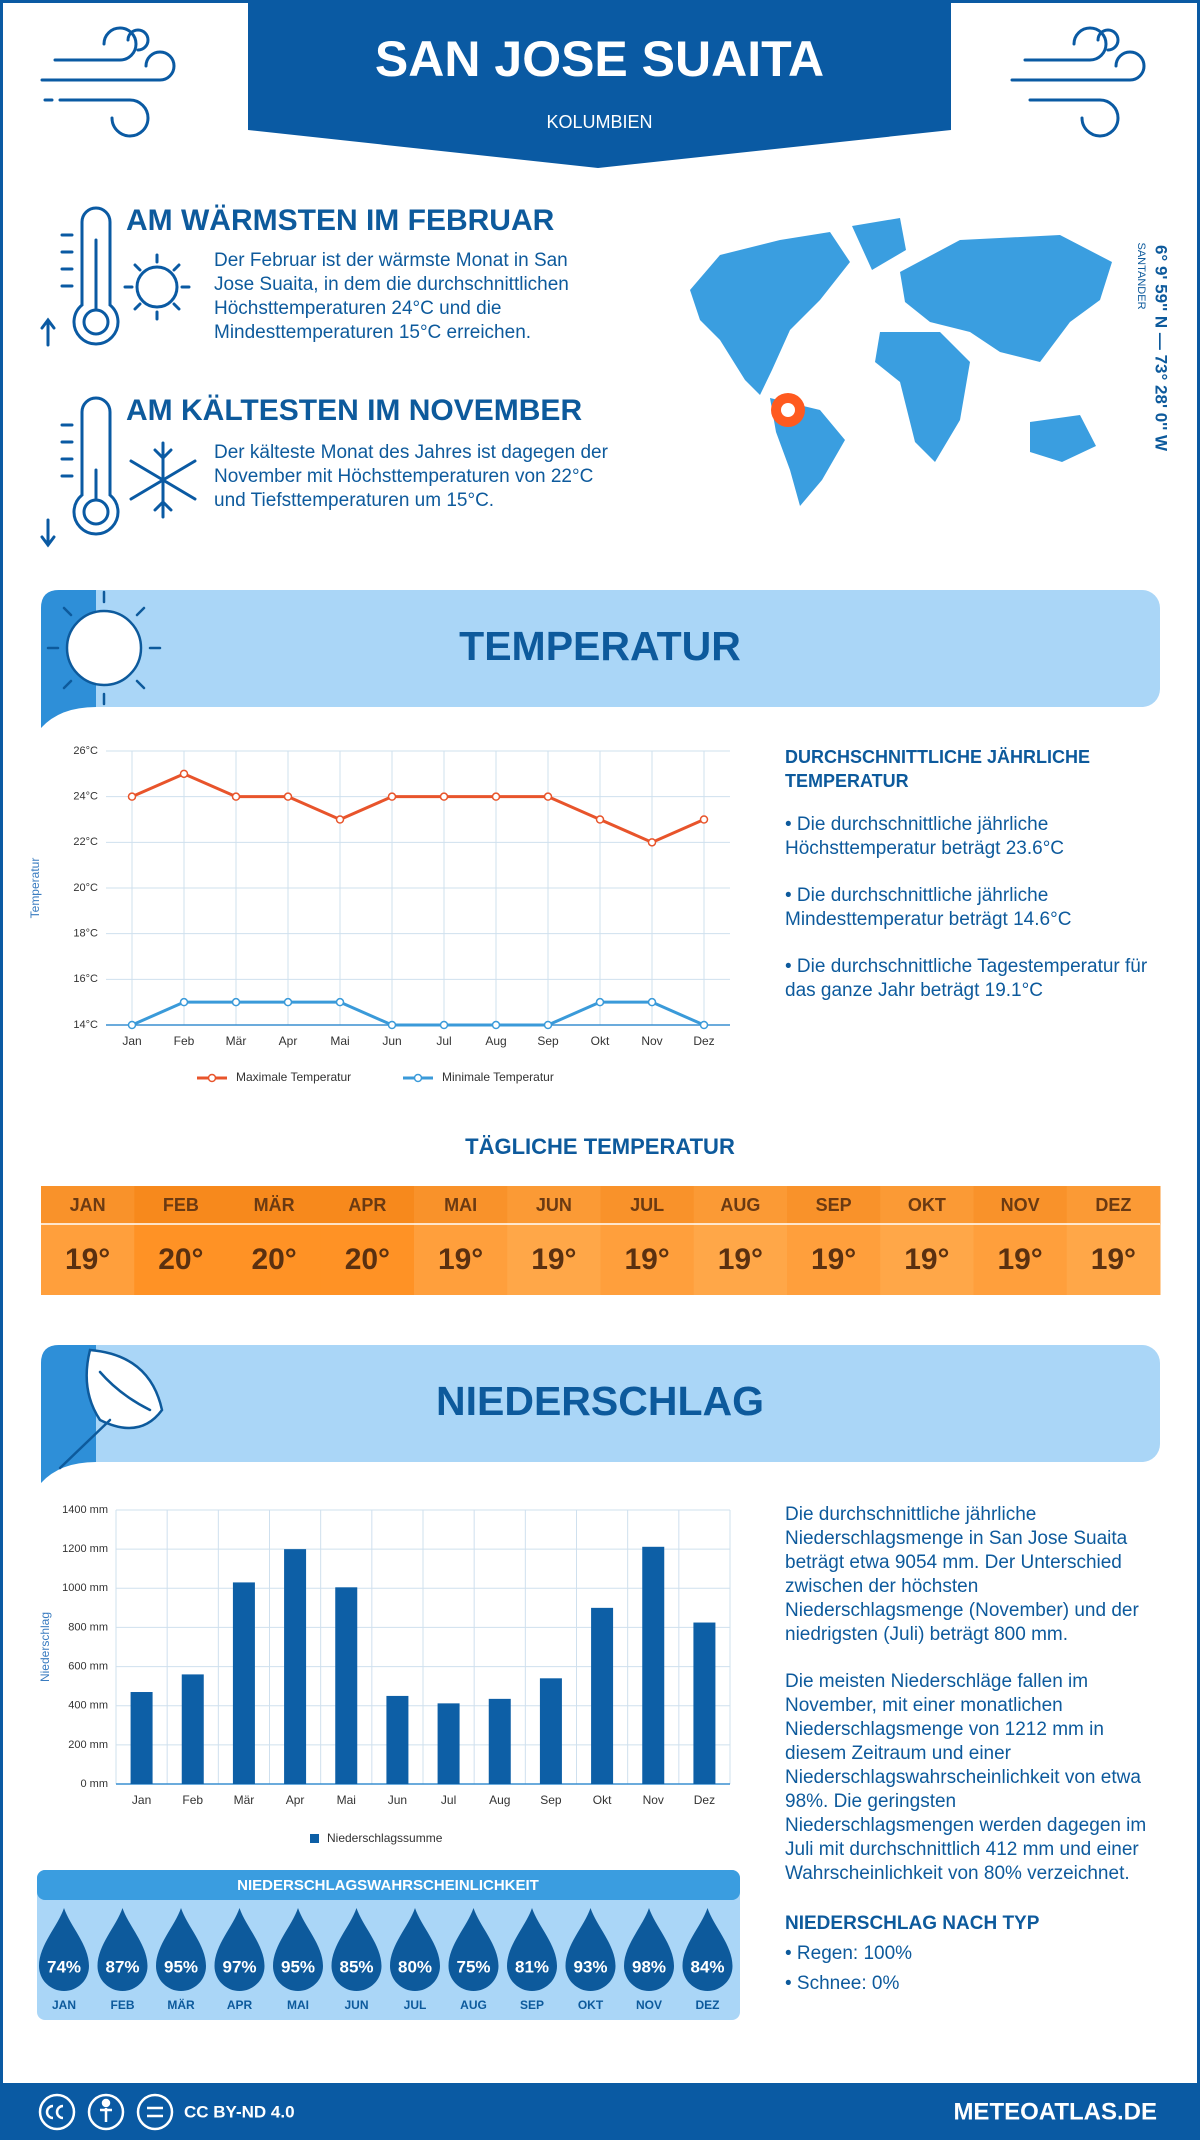 This screenshot has height=2140, width=1200. I want to click on daily-month: MAI, so click(460, 1205).